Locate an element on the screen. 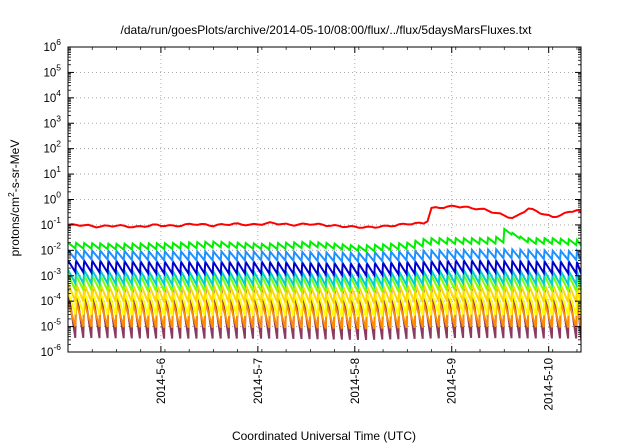 The width and height of the screenshot is (640, 448). y-tick-label: 10⁻⁶ is located at coordinates (51, 350).